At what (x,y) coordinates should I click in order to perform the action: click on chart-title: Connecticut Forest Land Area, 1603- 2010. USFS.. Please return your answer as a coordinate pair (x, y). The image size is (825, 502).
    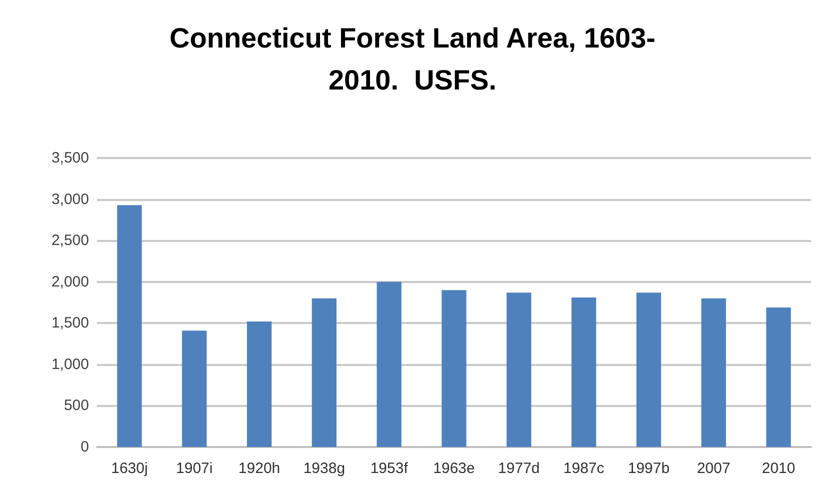
    Looking at the image, I should click on (413, 59).